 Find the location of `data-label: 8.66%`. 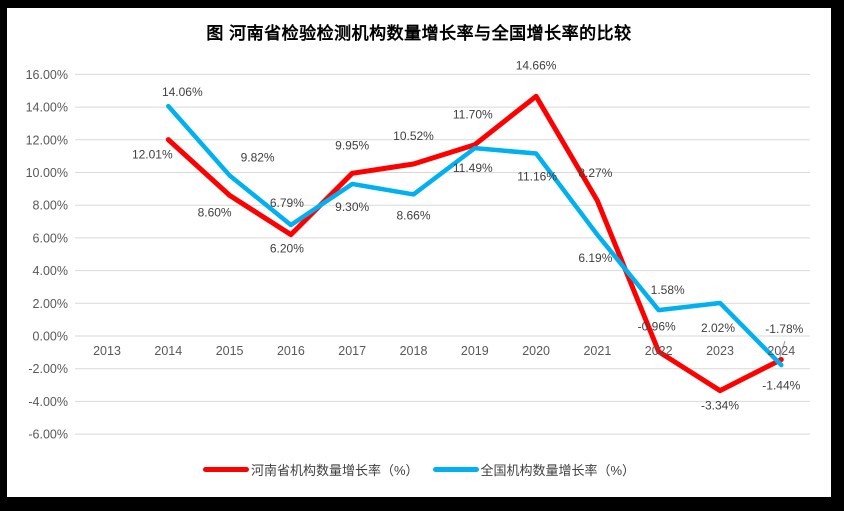

data-label: 8.66% is located at coordinates (413, 215).